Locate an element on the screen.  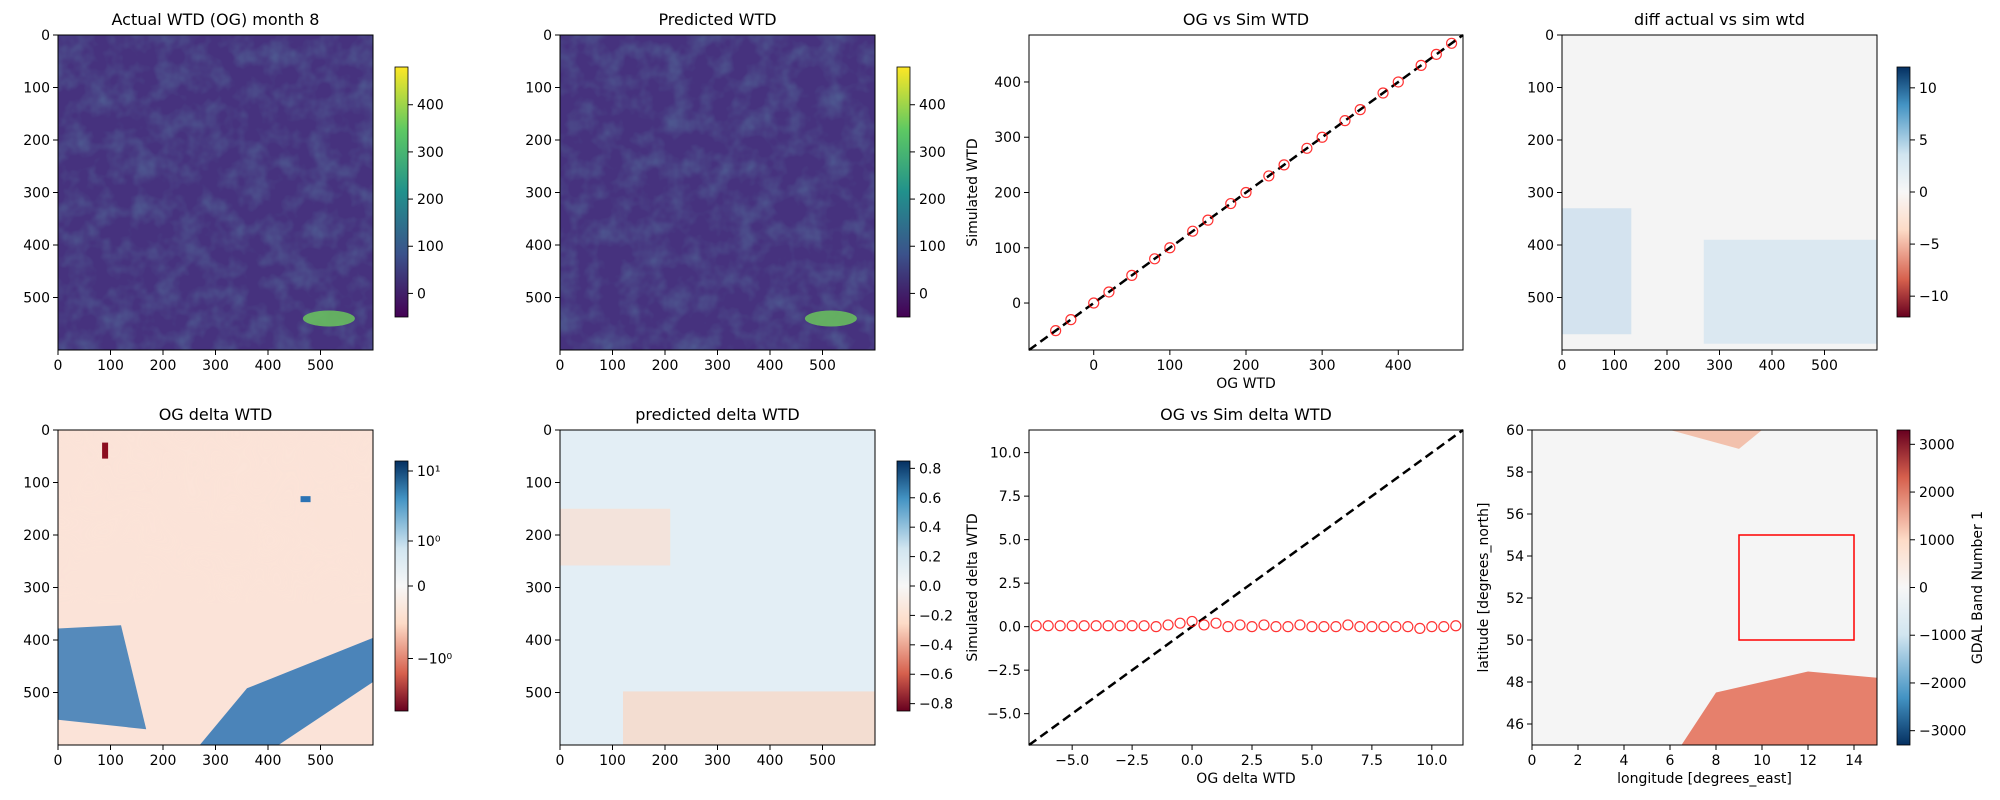
y-tick-label: 2.5 is located at coordinates (1010, 584).